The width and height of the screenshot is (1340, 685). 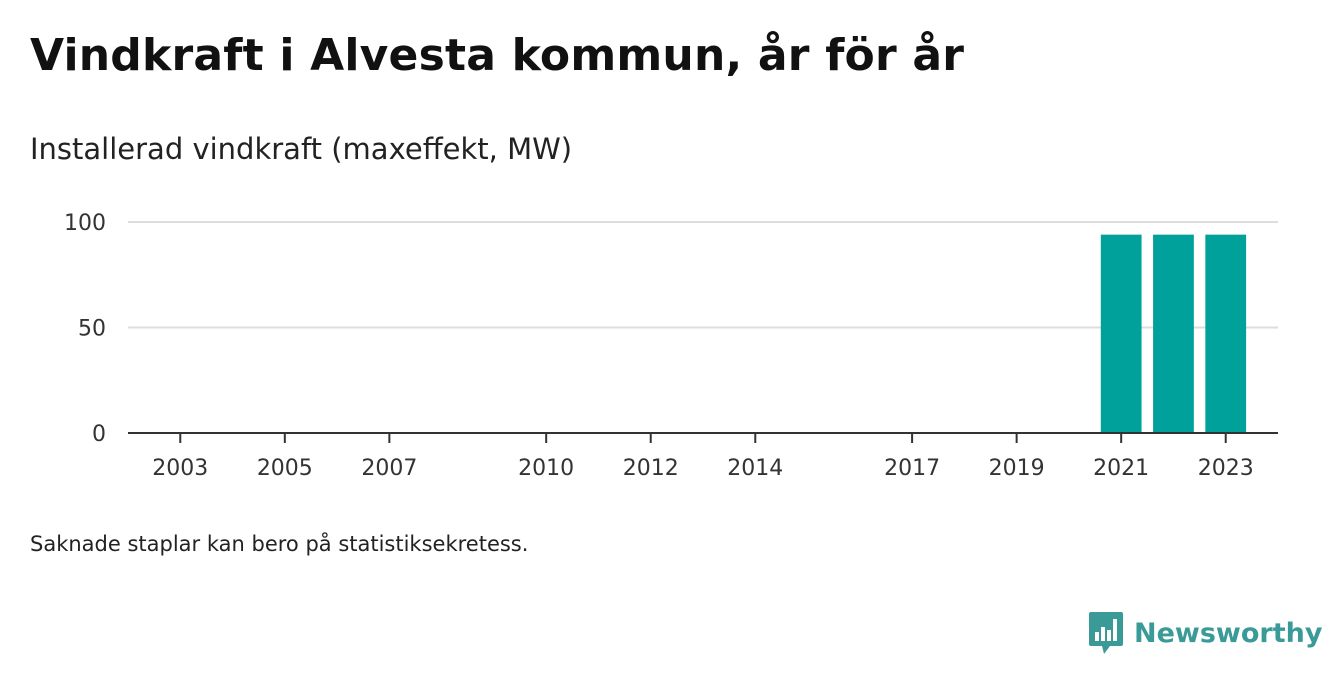 I want to click on newsworthy-logo-icon, so click(x=1106, y=633).